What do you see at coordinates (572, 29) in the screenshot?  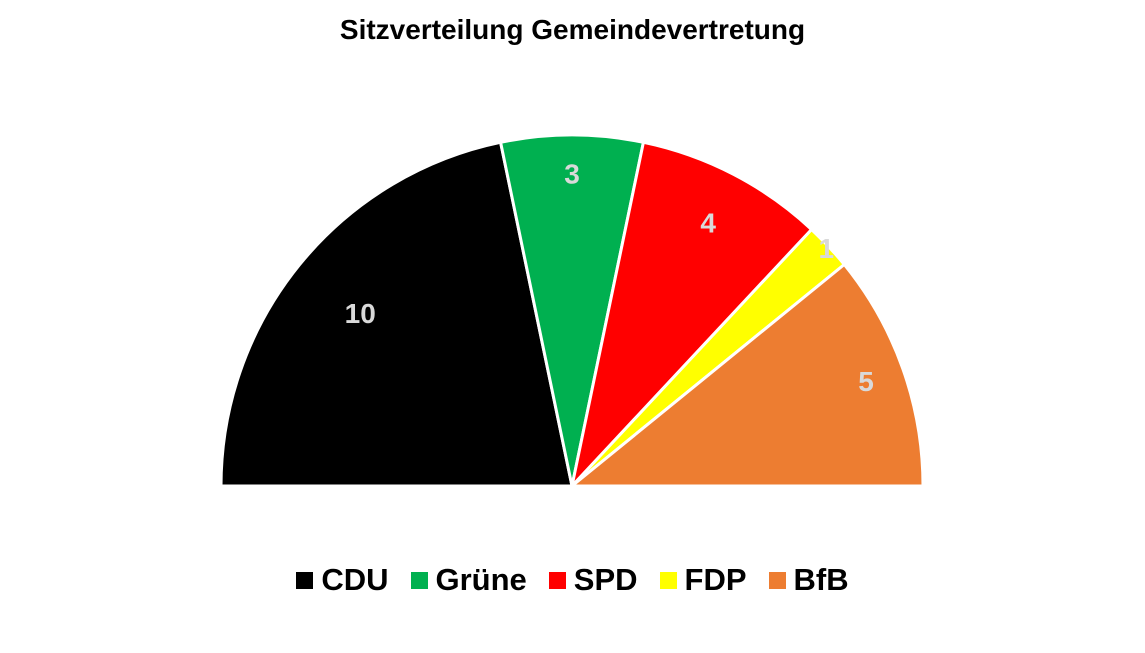 I see `chart-title: Sitzverteilung Gemeindevertretung` at bounding box center [572, 29].